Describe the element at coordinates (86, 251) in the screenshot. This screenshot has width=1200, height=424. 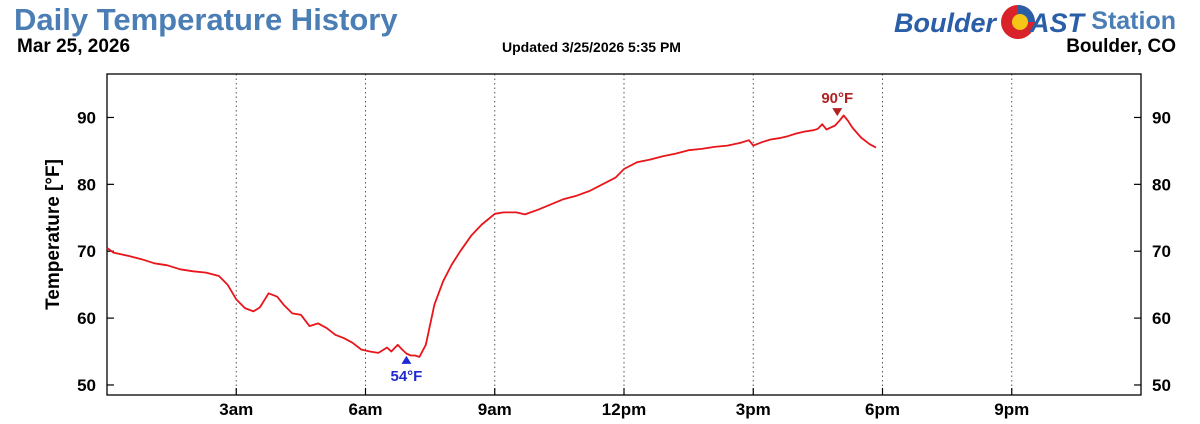
I see `y-tick-label-left-70: 70` at that location.